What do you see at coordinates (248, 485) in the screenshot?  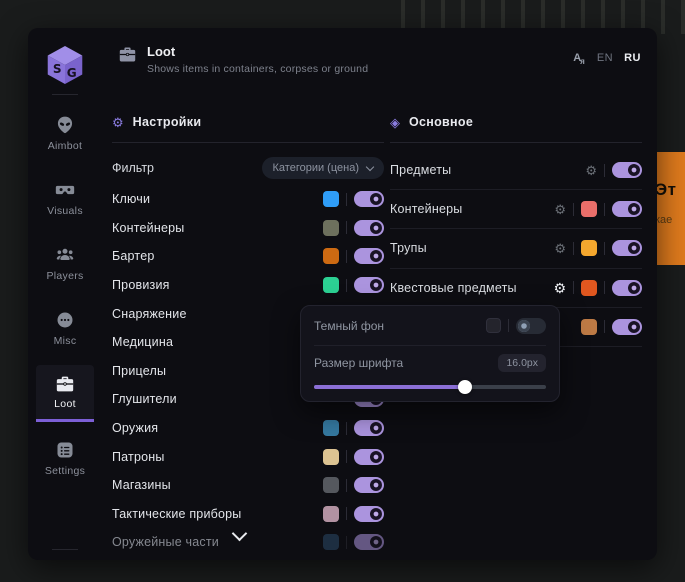 I see `loot-filter-row: Магазины` at bounding box center [248, 485].